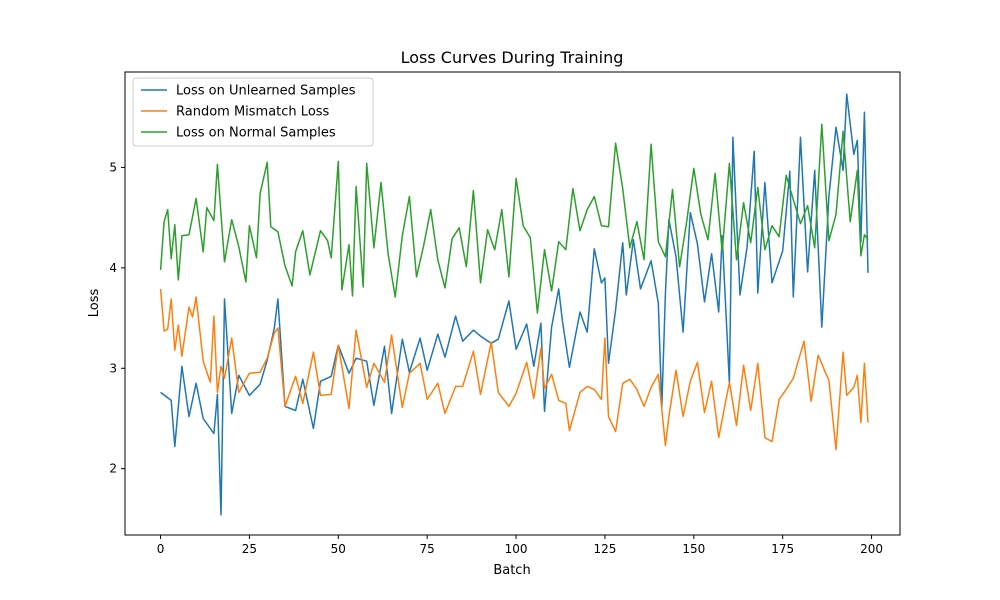  What do you see at coordinates (113, 368) in the screenshot?
I see `y-tick-label: 3` at bounding box center [113, 368].